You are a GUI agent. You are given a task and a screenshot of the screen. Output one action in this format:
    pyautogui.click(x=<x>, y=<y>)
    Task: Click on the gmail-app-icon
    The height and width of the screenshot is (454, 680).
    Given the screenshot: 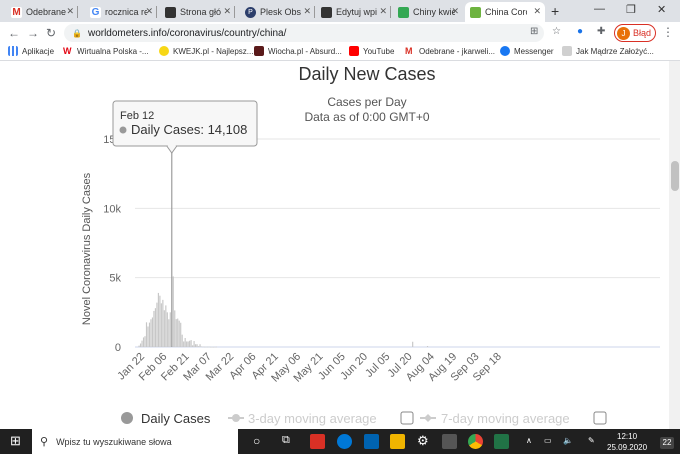 What is the action you would take?
    pyautogui.click(x=317, y=441)
    